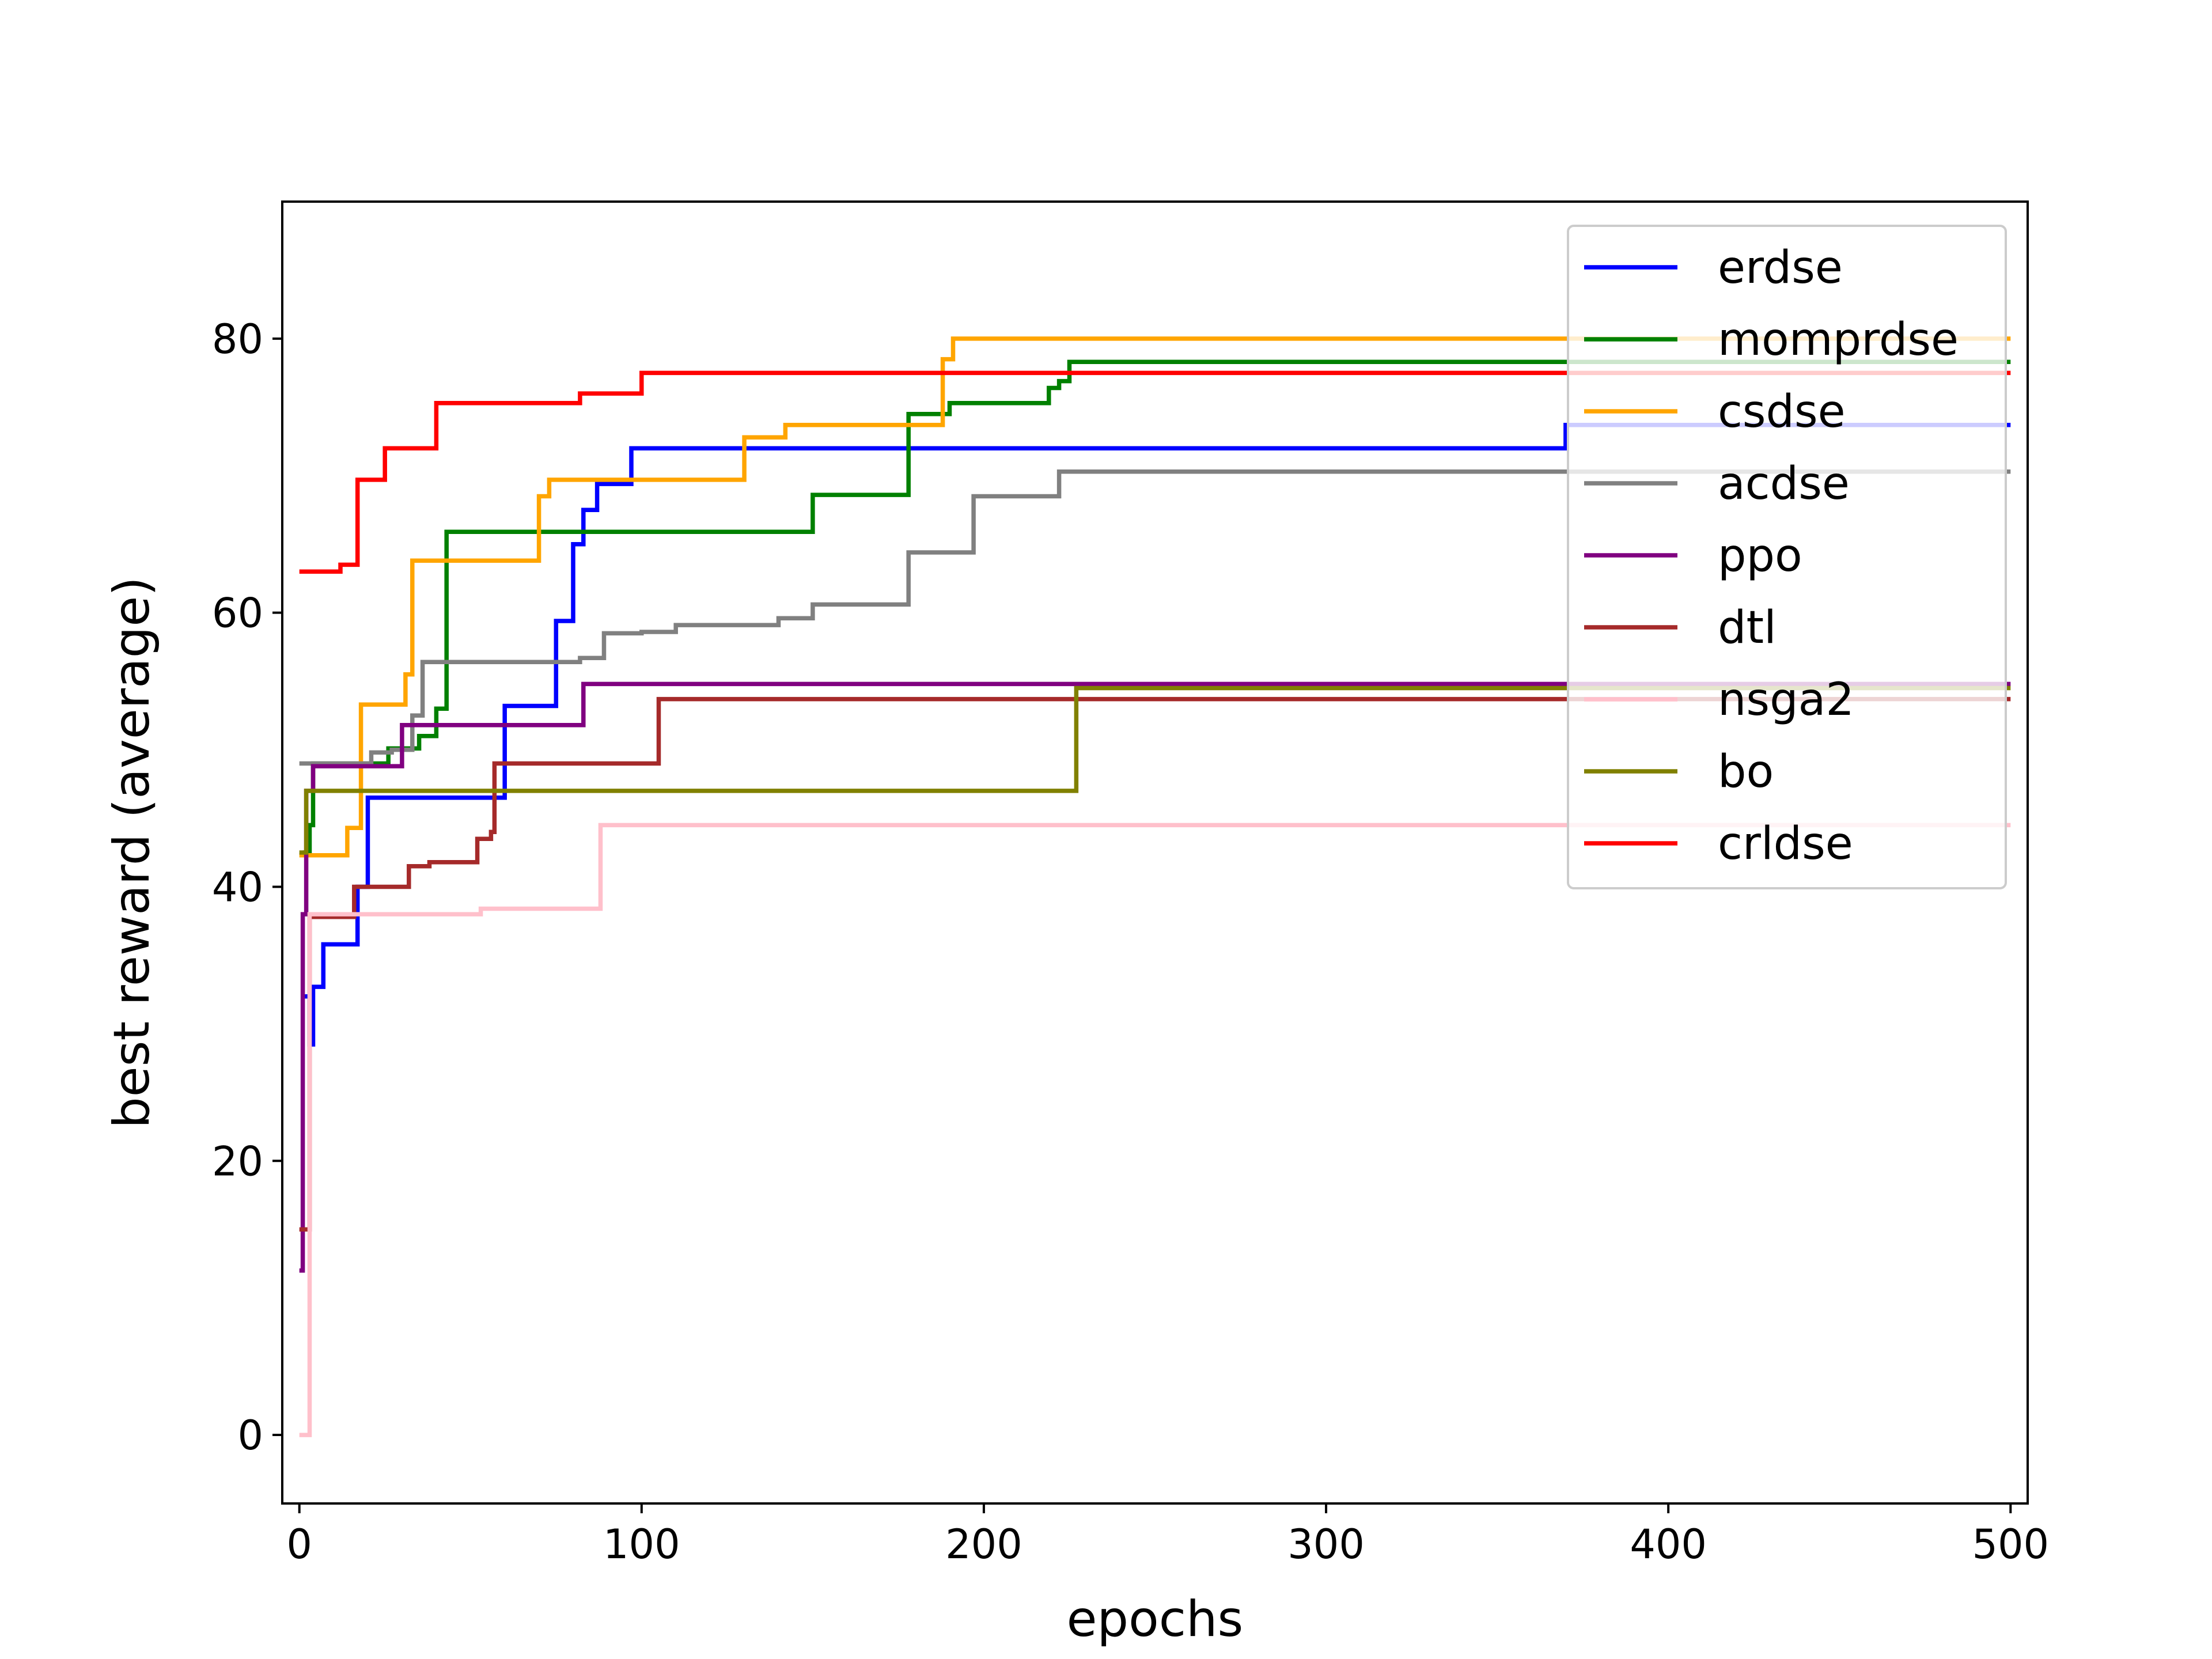 This screenshot has width=2212, height=1659. Describe the element at coordinates (1786, 700) in the screenshot. I see `legend-label-nsga2: nsga2` at that location.